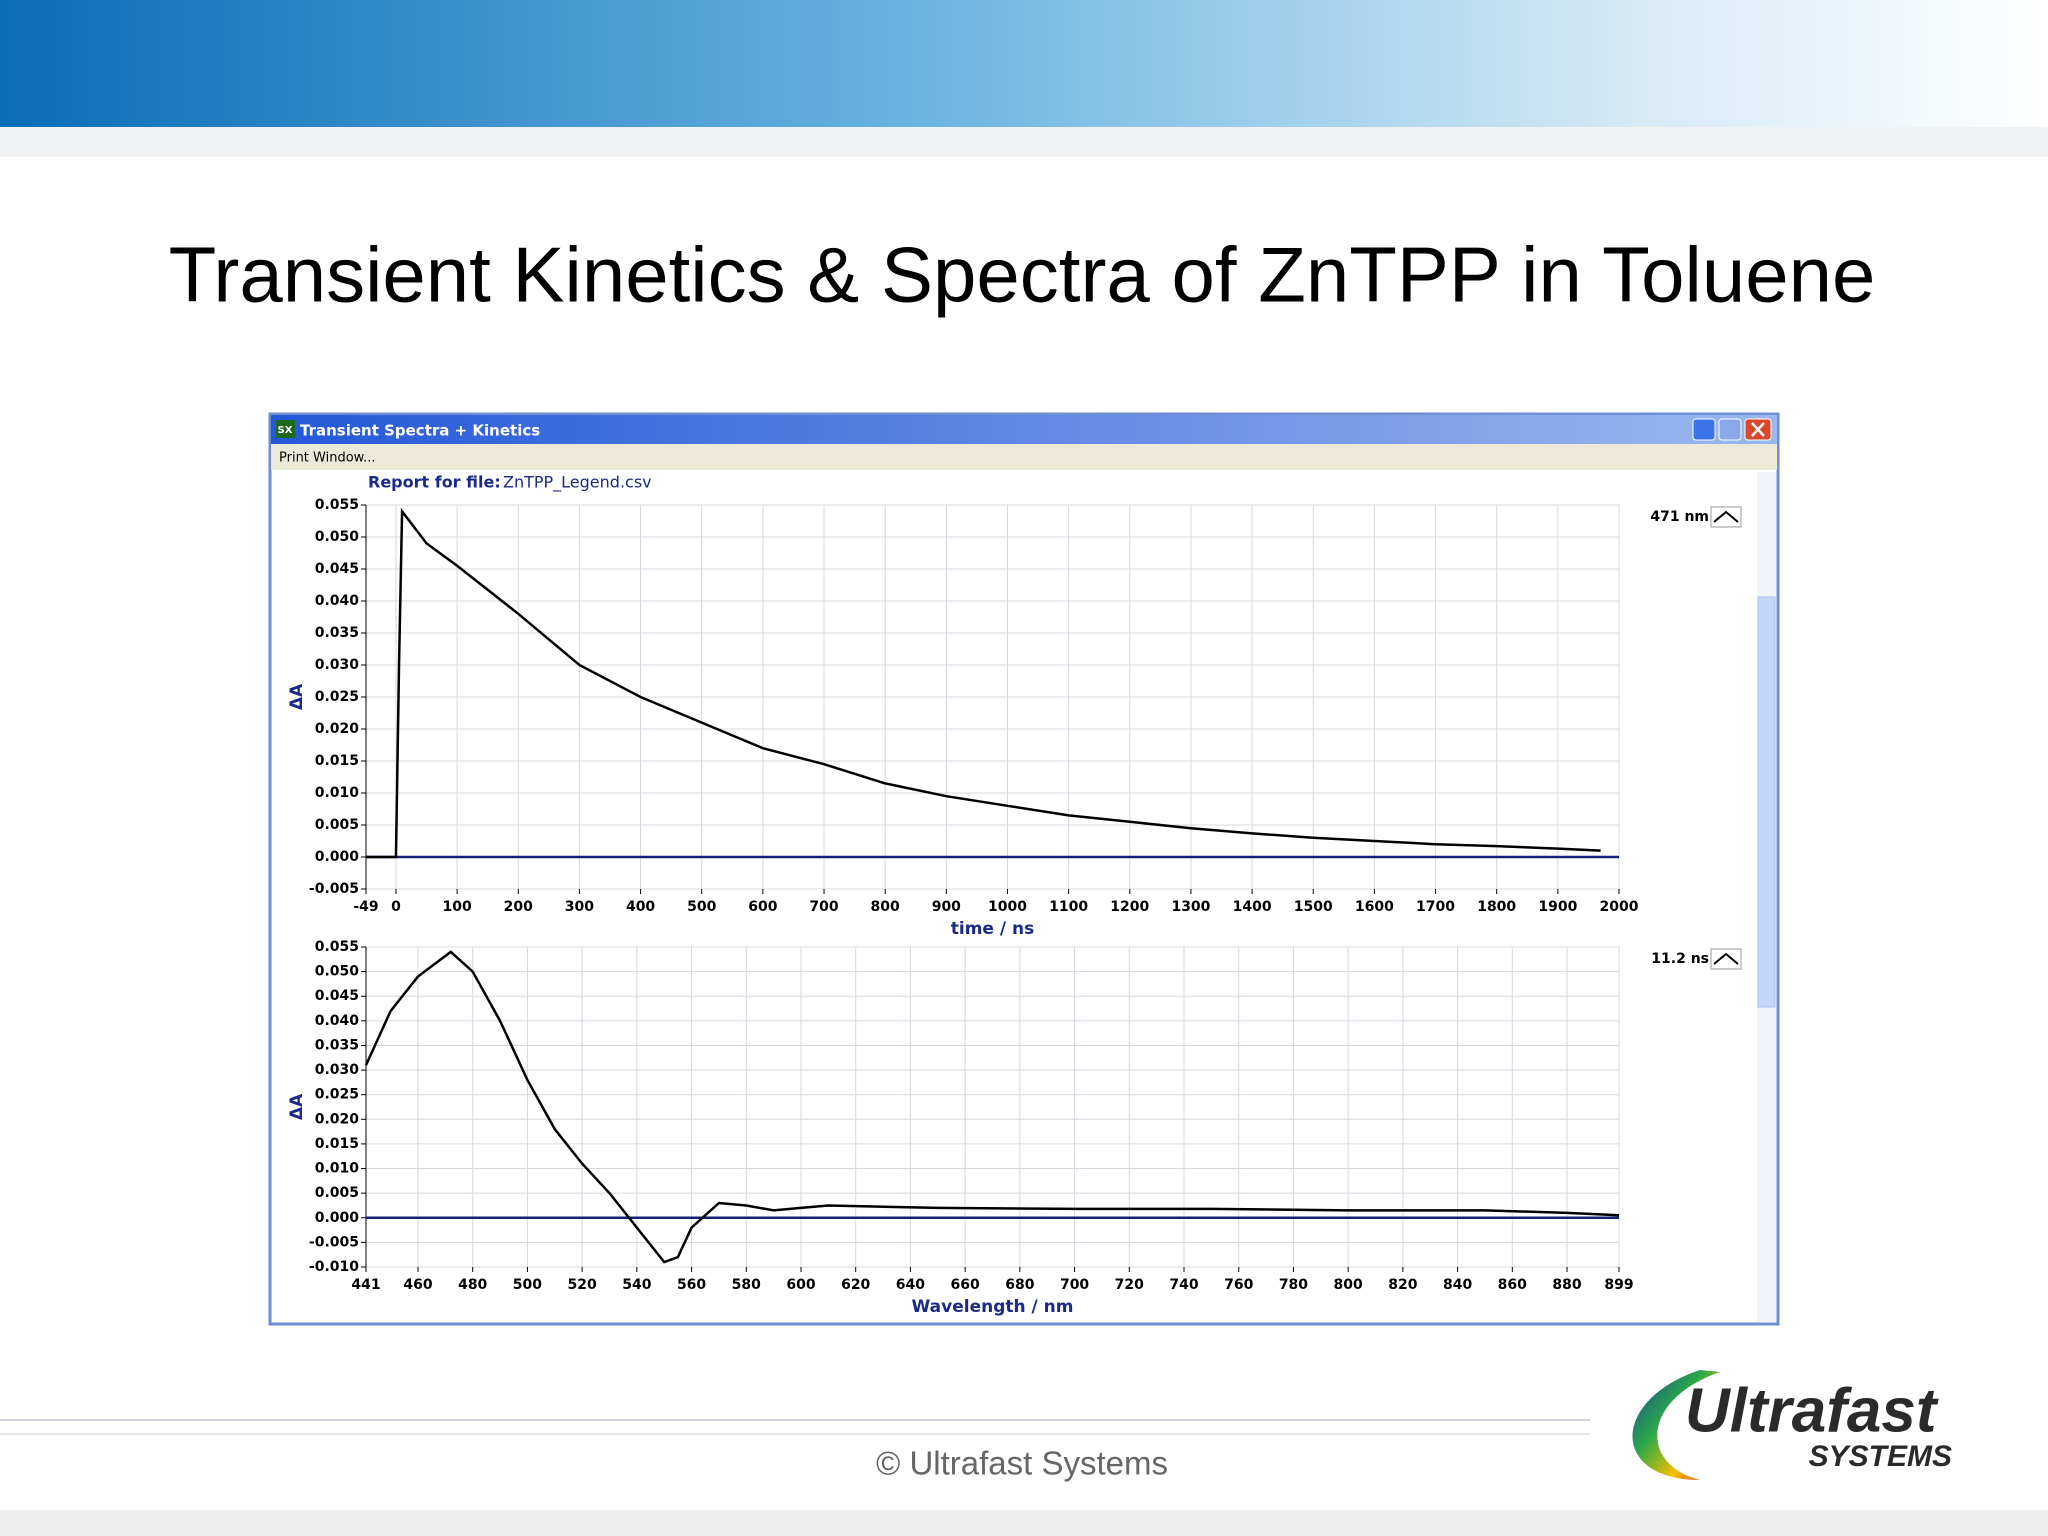  What do you see at coordinates (1402, 1285) in the screenshot?
I see `x-tick-label: 820` at bounding box center [1402, 1285].